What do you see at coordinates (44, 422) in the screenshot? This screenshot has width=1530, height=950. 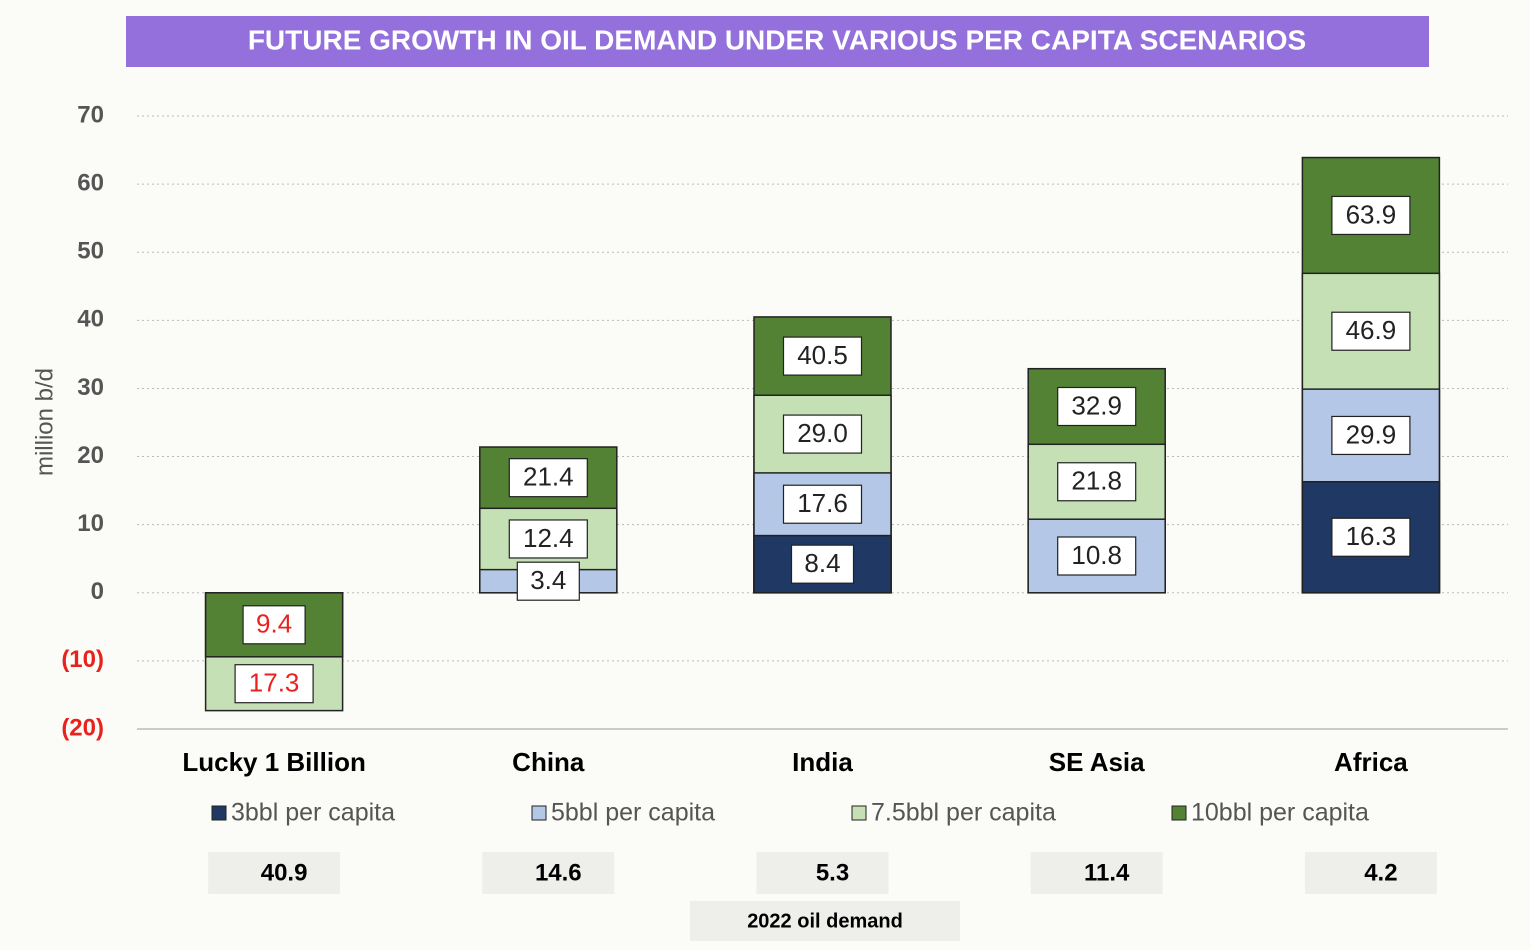 I see `y-axis-label: million b/d` at bounding box center [44, 422].